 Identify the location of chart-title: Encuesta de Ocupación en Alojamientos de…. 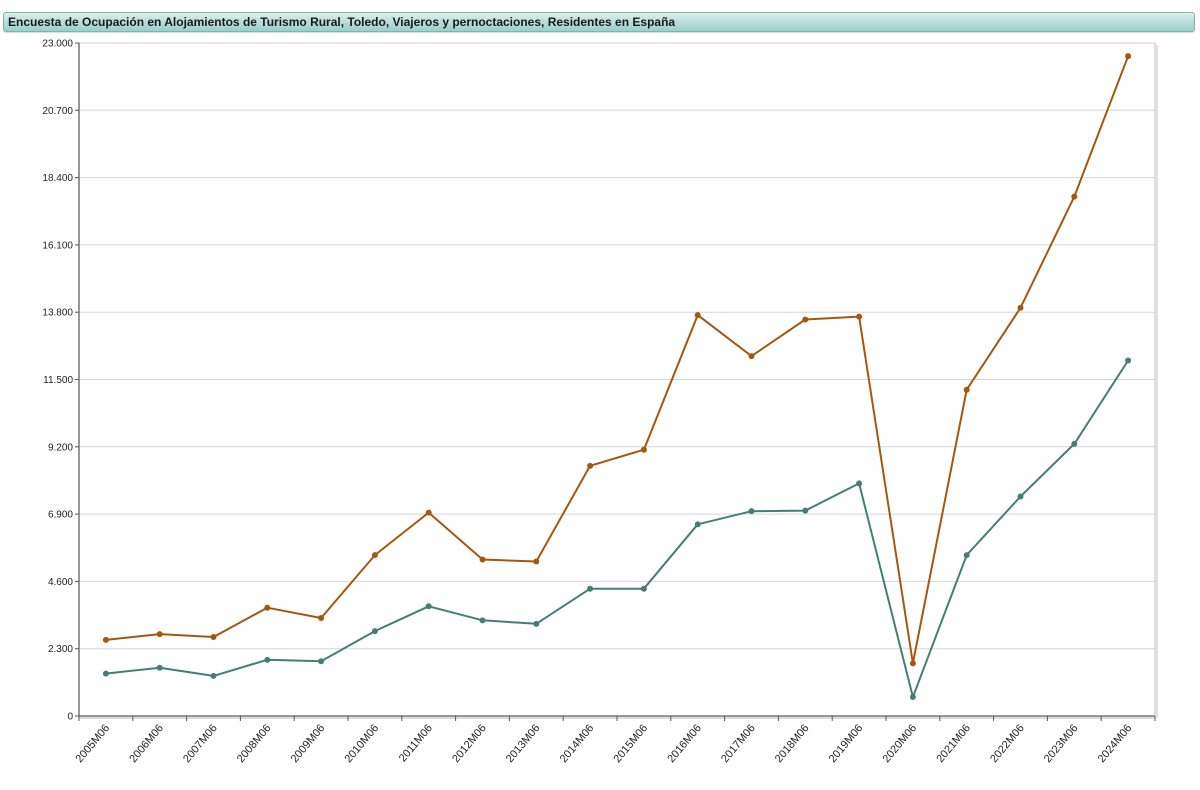
(599, 22).